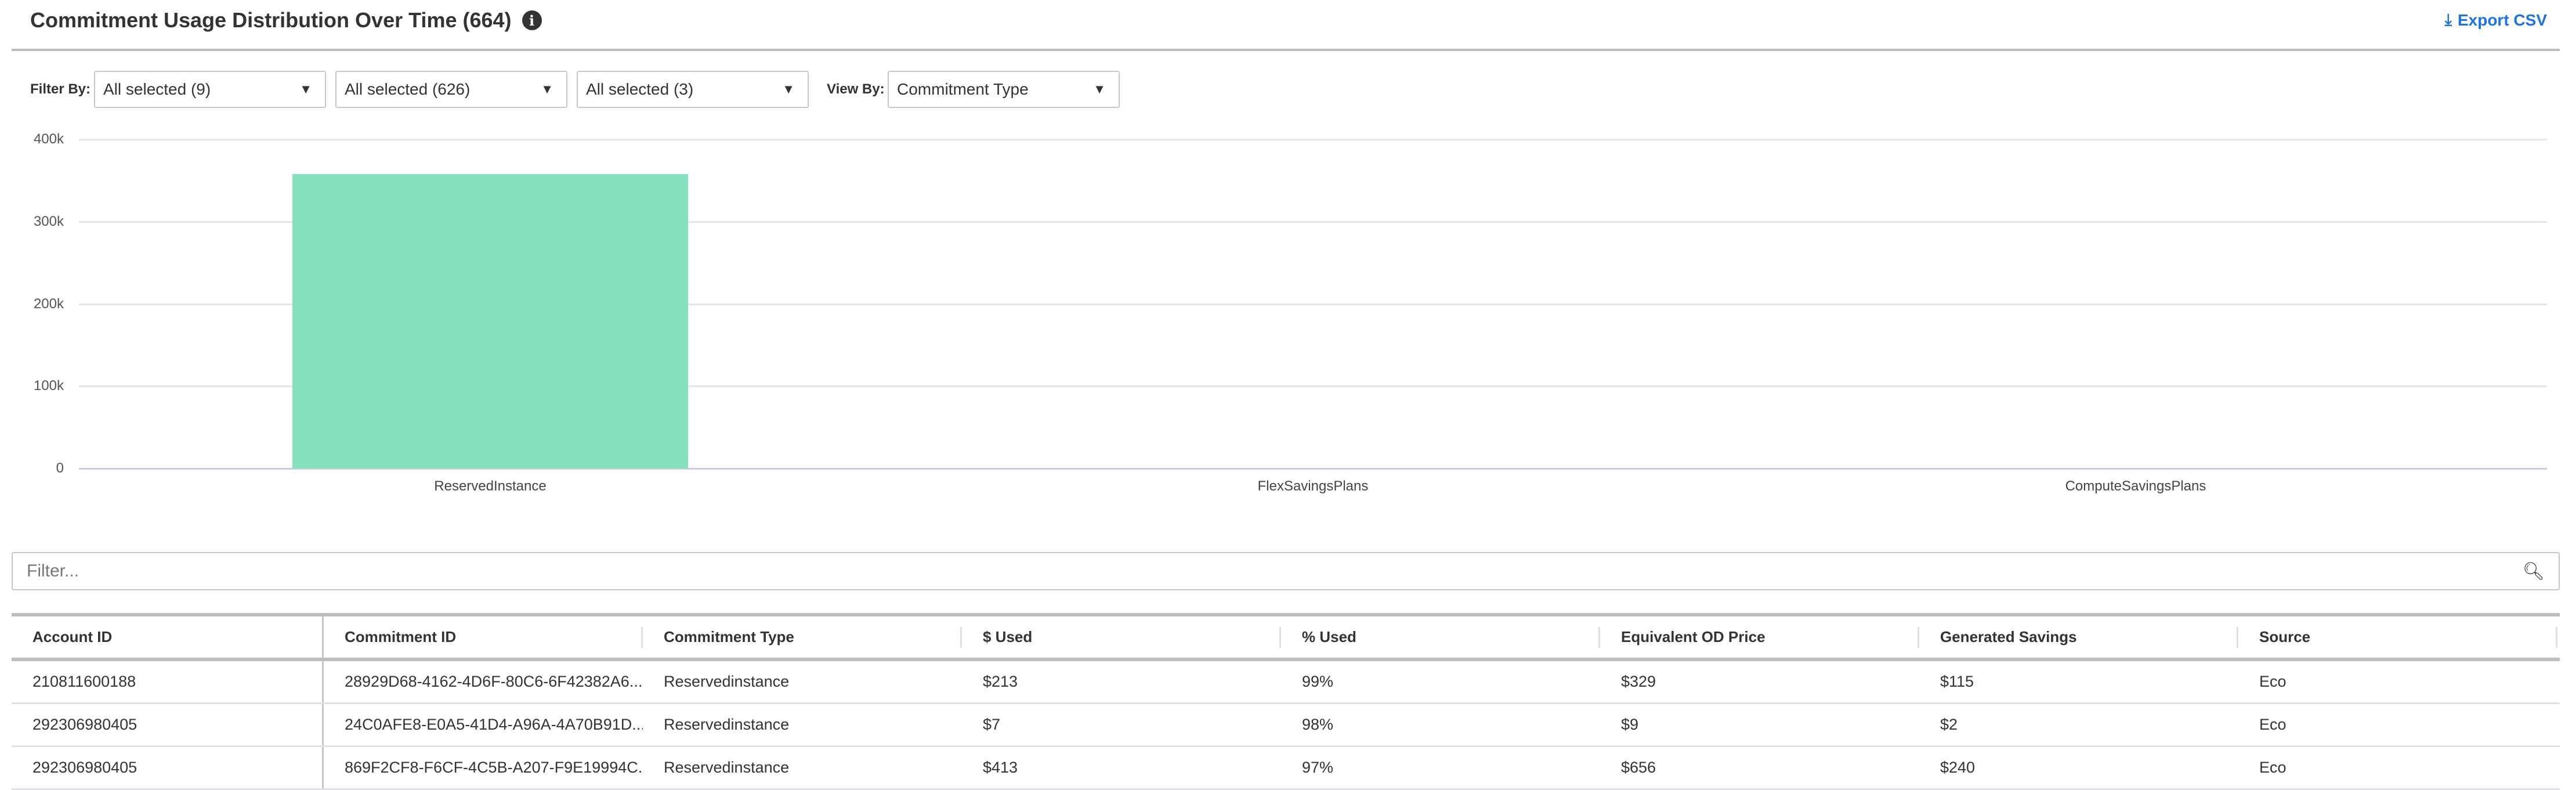 The image size is (2576, 790). I want to click on search-icon: 🔍︎, so click(2533, 571).